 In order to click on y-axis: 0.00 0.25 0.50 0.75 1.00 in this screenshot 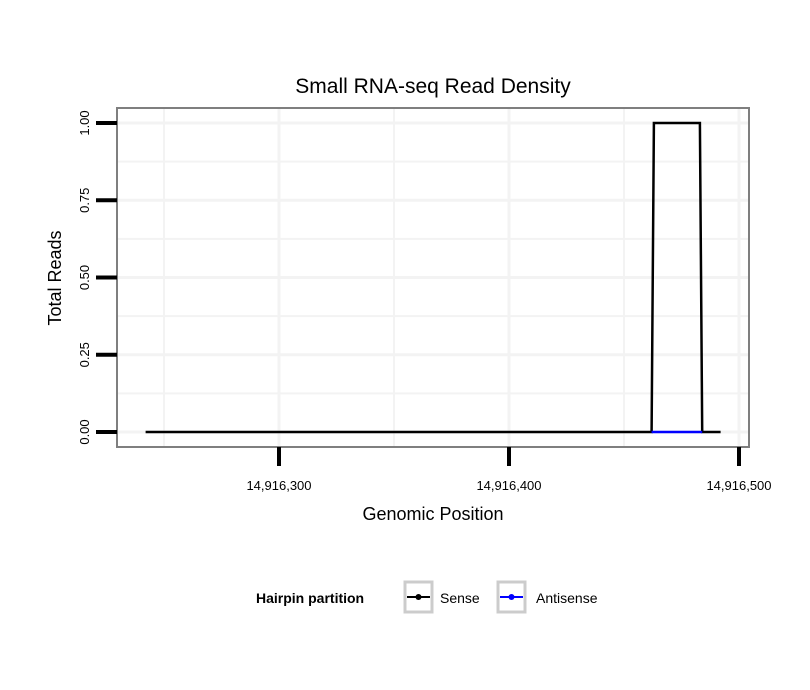, I will do `click(97, 277)`.